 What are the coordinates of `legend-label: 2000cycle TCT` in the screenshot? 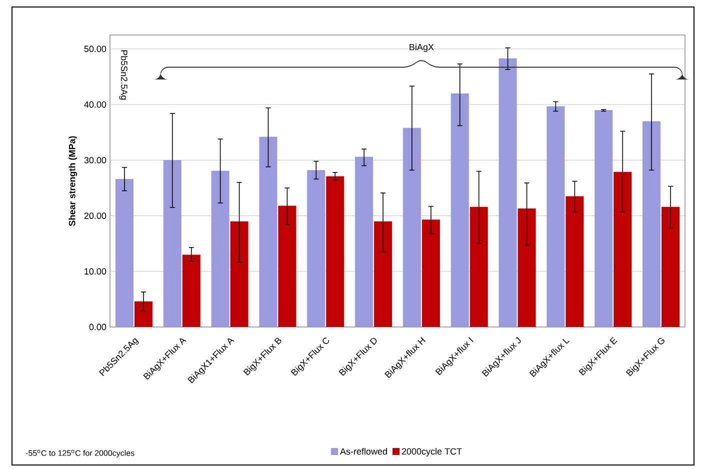 It's located at (432, 452).